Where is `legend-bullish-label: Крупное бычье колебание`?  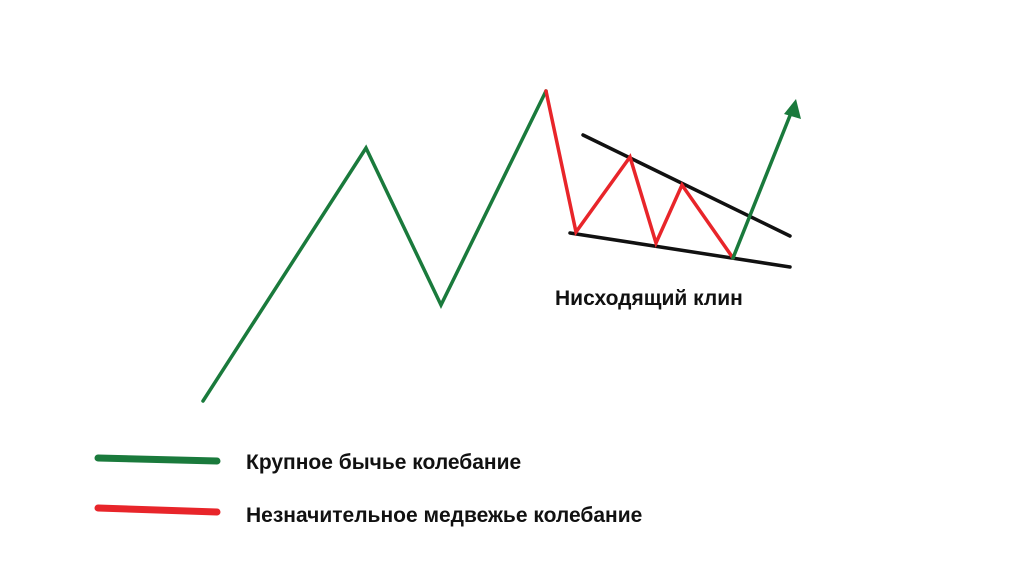
legend-bullish-label: Крупное бычье колебание is located at coordinates (384, 462).